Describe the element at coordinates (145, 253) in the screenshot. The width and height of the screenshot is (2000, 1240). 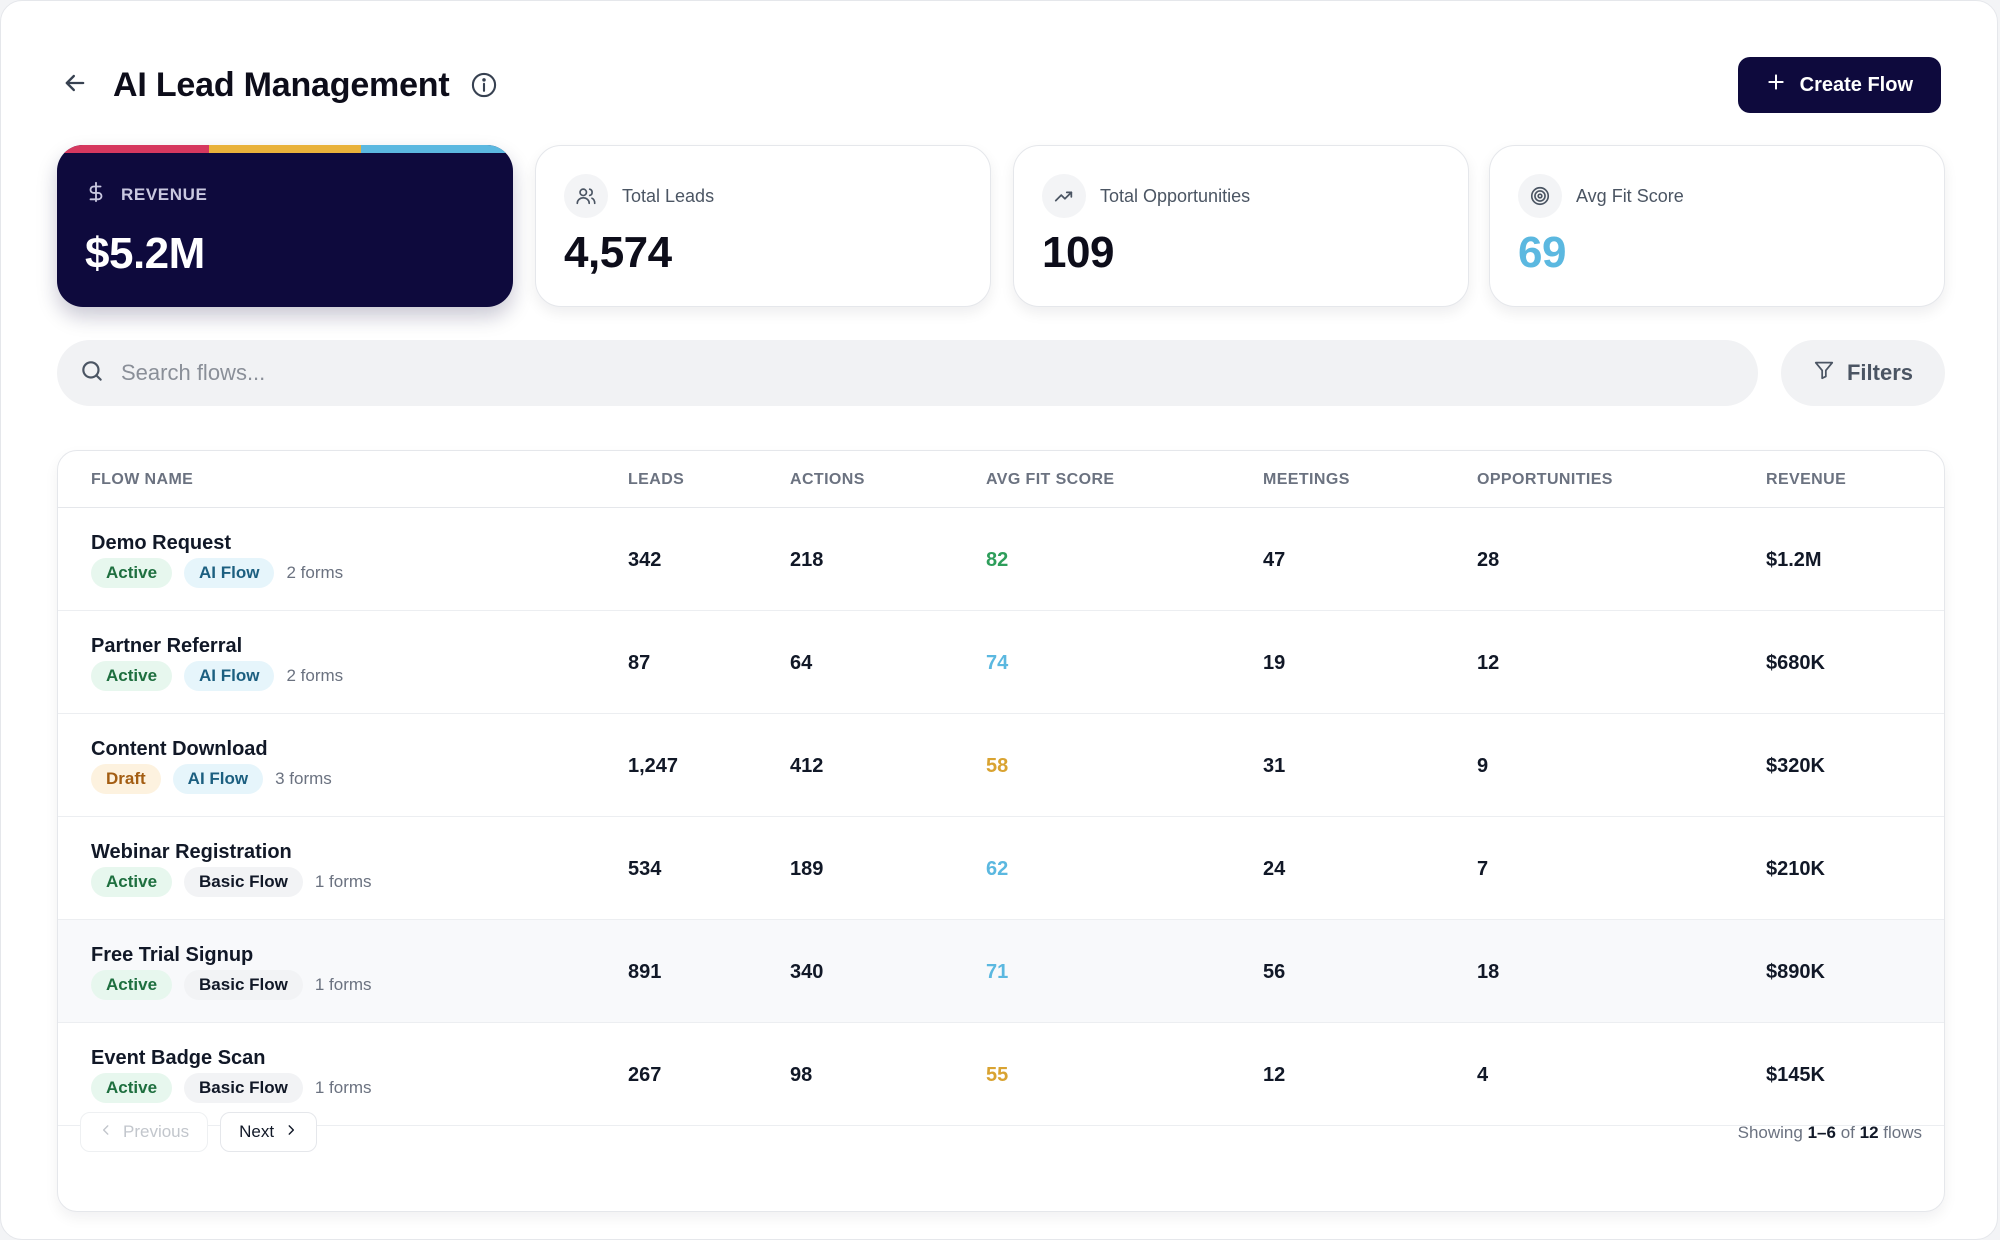
I see `revenue-value: $5.2M` at that location.